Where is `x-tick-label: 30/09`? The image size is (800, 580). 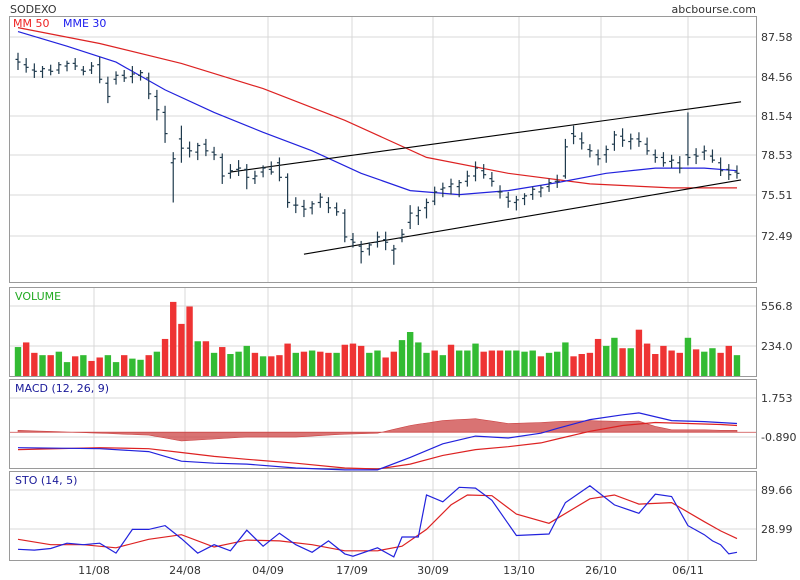 x-tick-label: 30/09 is located at coordinates (433, 570).